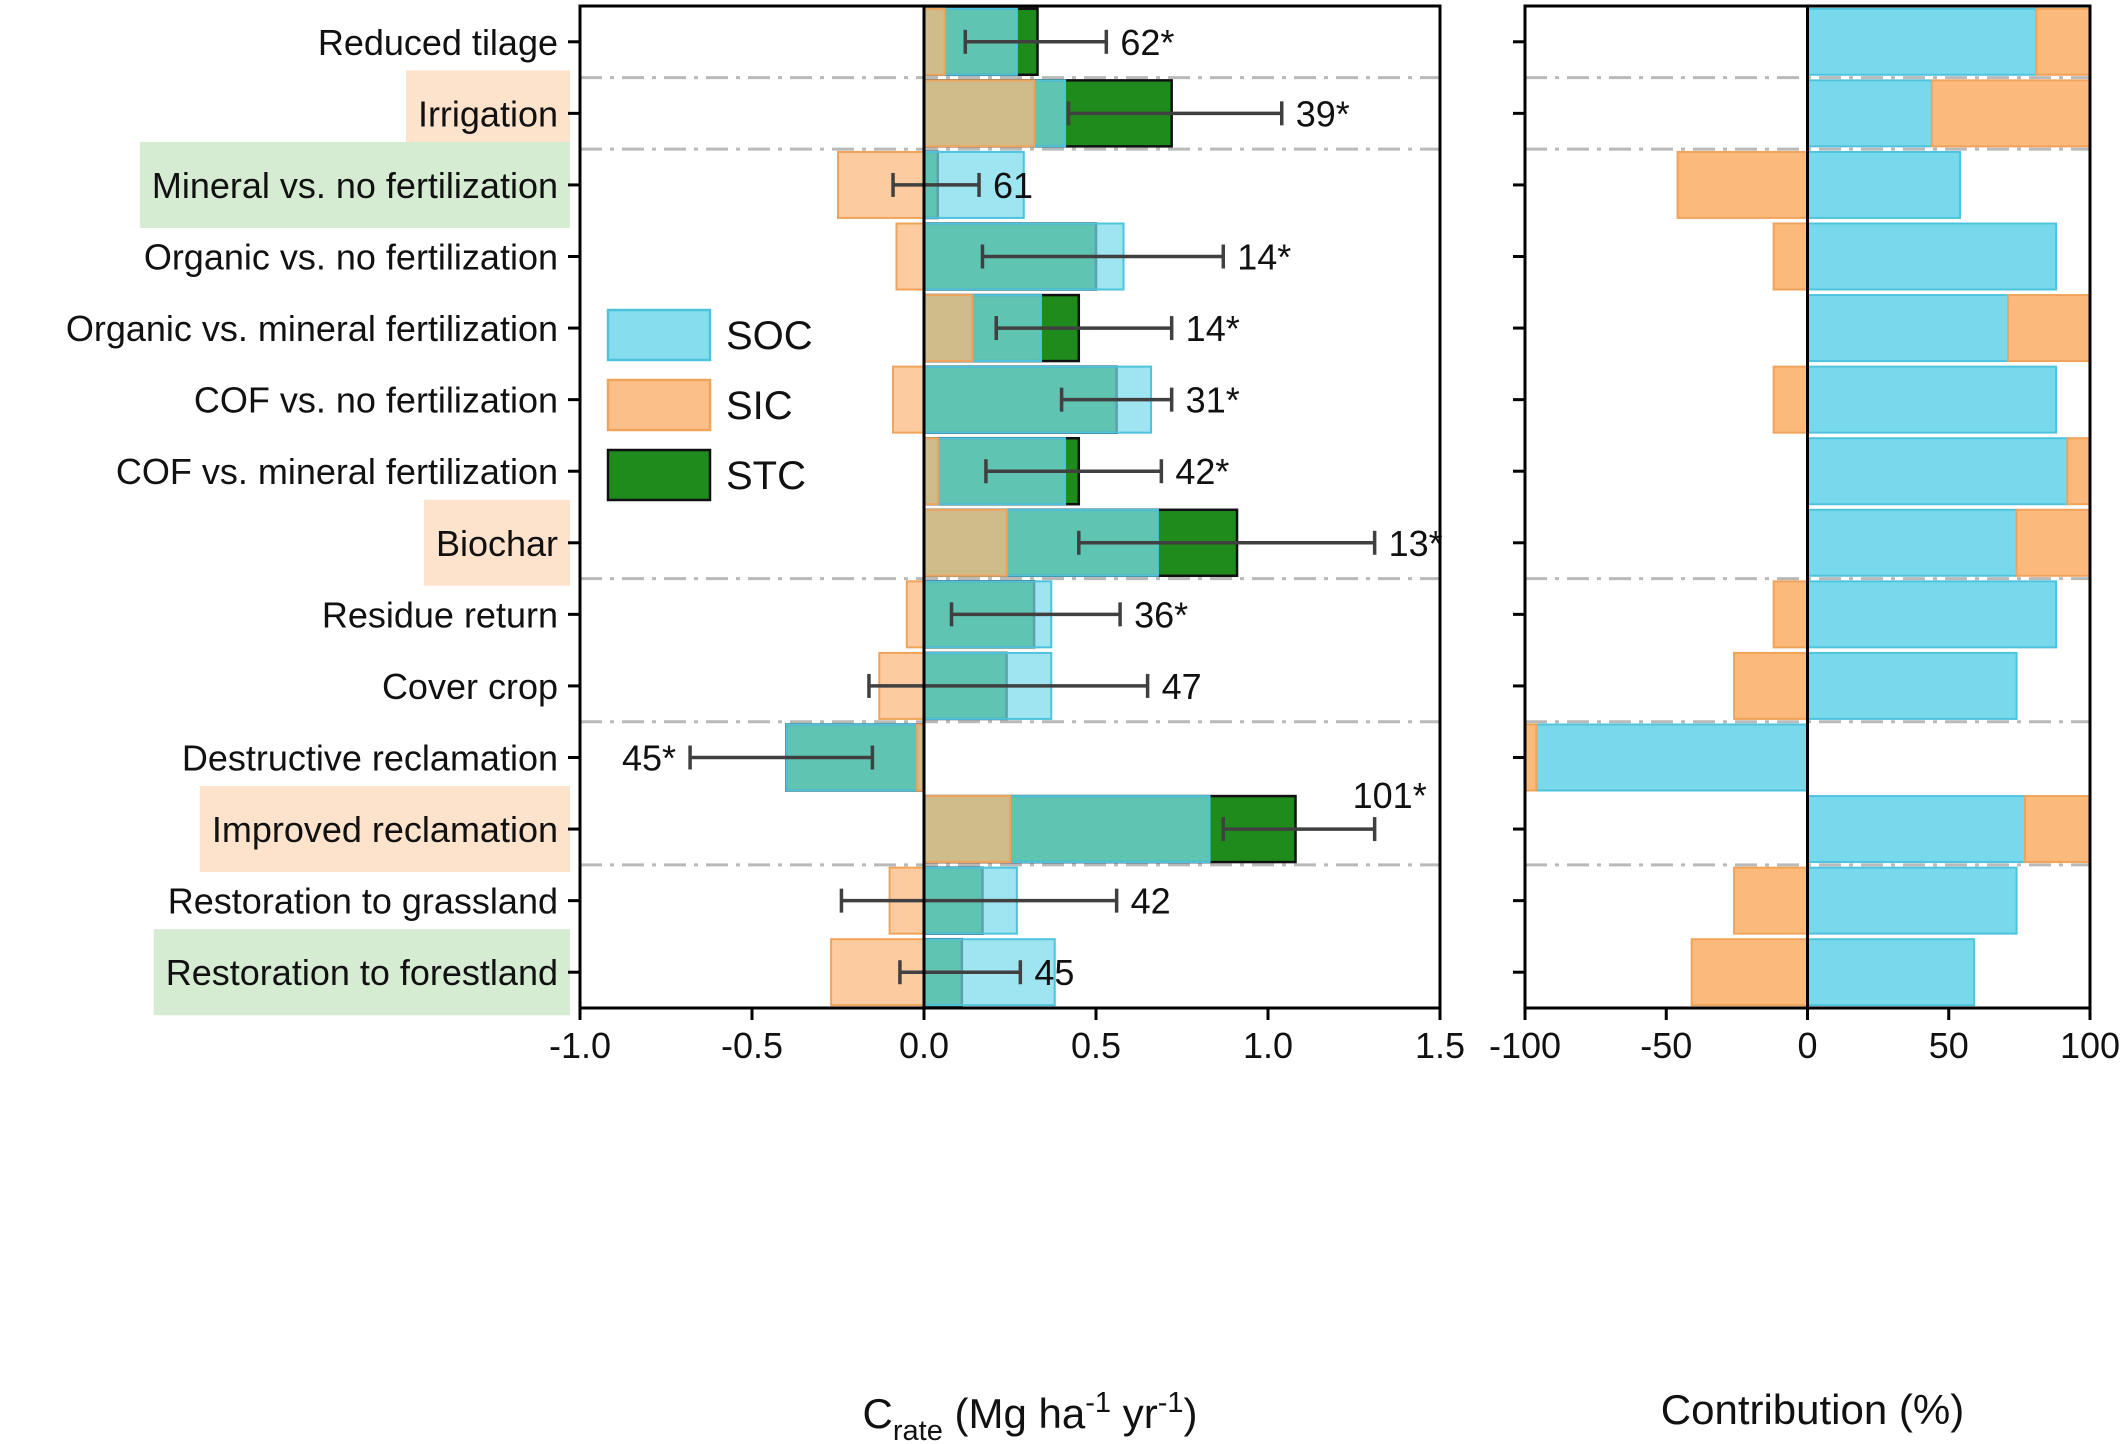 This screenshot has width=2128, height=1444. Describe the element at coordinates (1151, 901) in the screenshot. I see `bar-annotation: 42` at that location.